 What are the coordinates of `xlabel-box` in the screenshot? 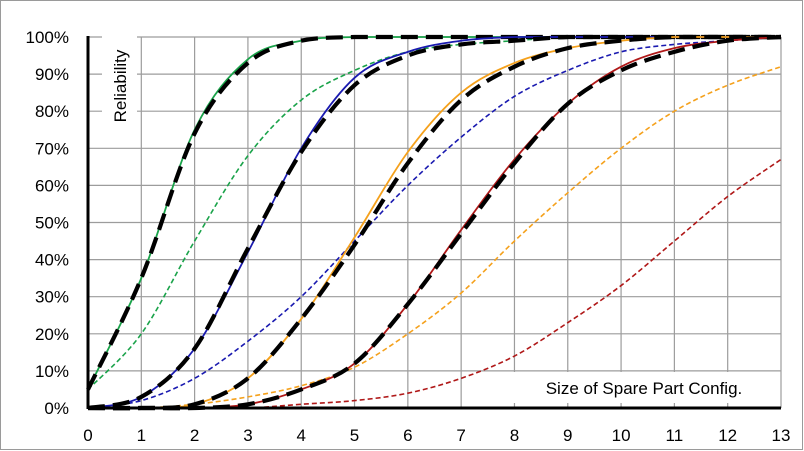 It's located at (644, 387).